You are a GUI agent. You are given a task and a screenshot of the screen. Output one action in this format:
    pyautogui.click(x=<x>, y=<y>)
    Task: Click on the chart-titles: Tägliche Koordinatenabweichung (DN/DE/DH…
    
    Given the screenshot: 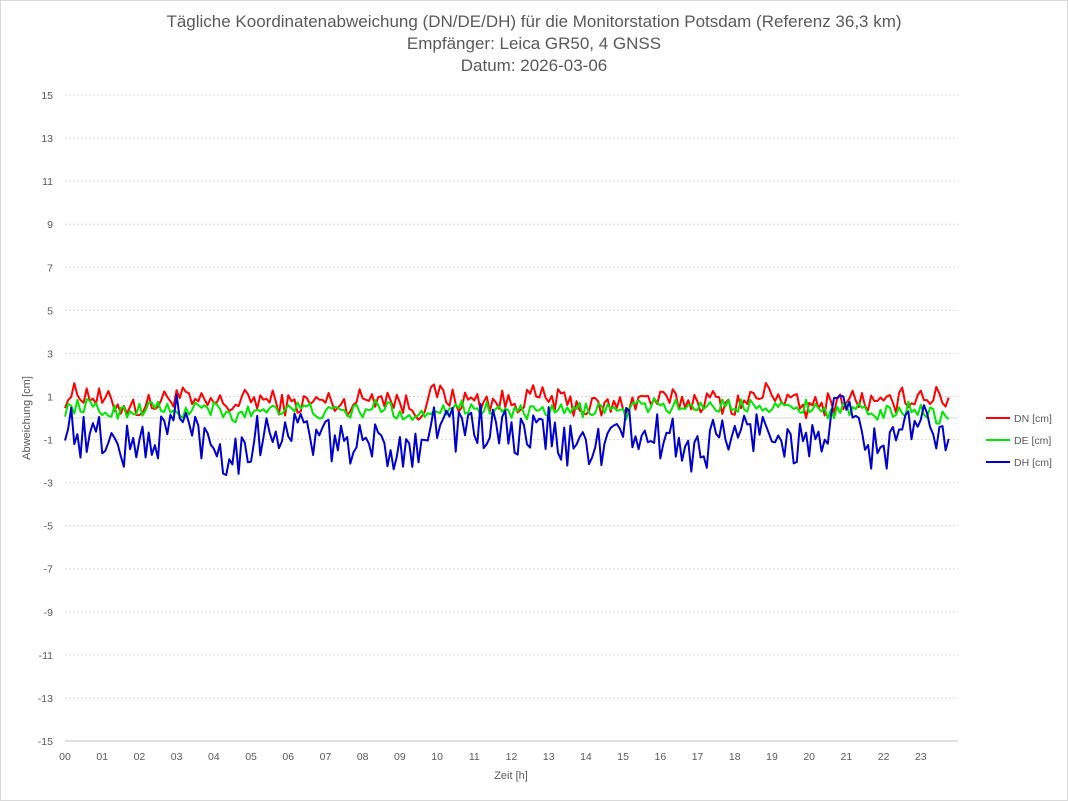 What is the action you would take?
    pyautogui.click(x=534, y=44)
    